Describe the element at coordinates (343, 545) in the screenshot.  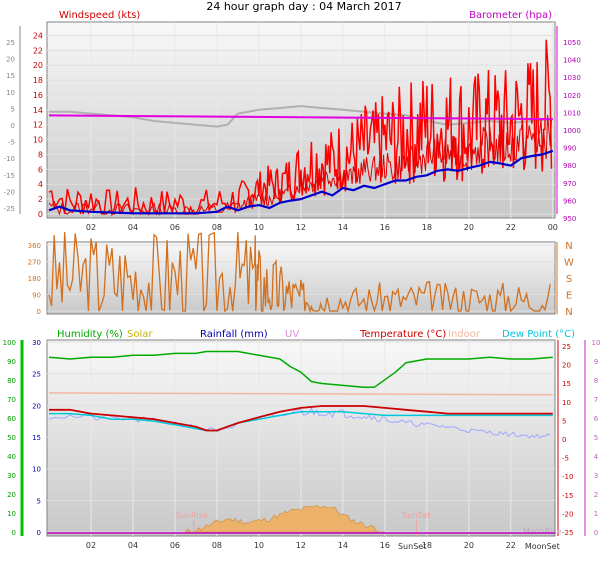
I see `x-tick-label: 14` at that location.